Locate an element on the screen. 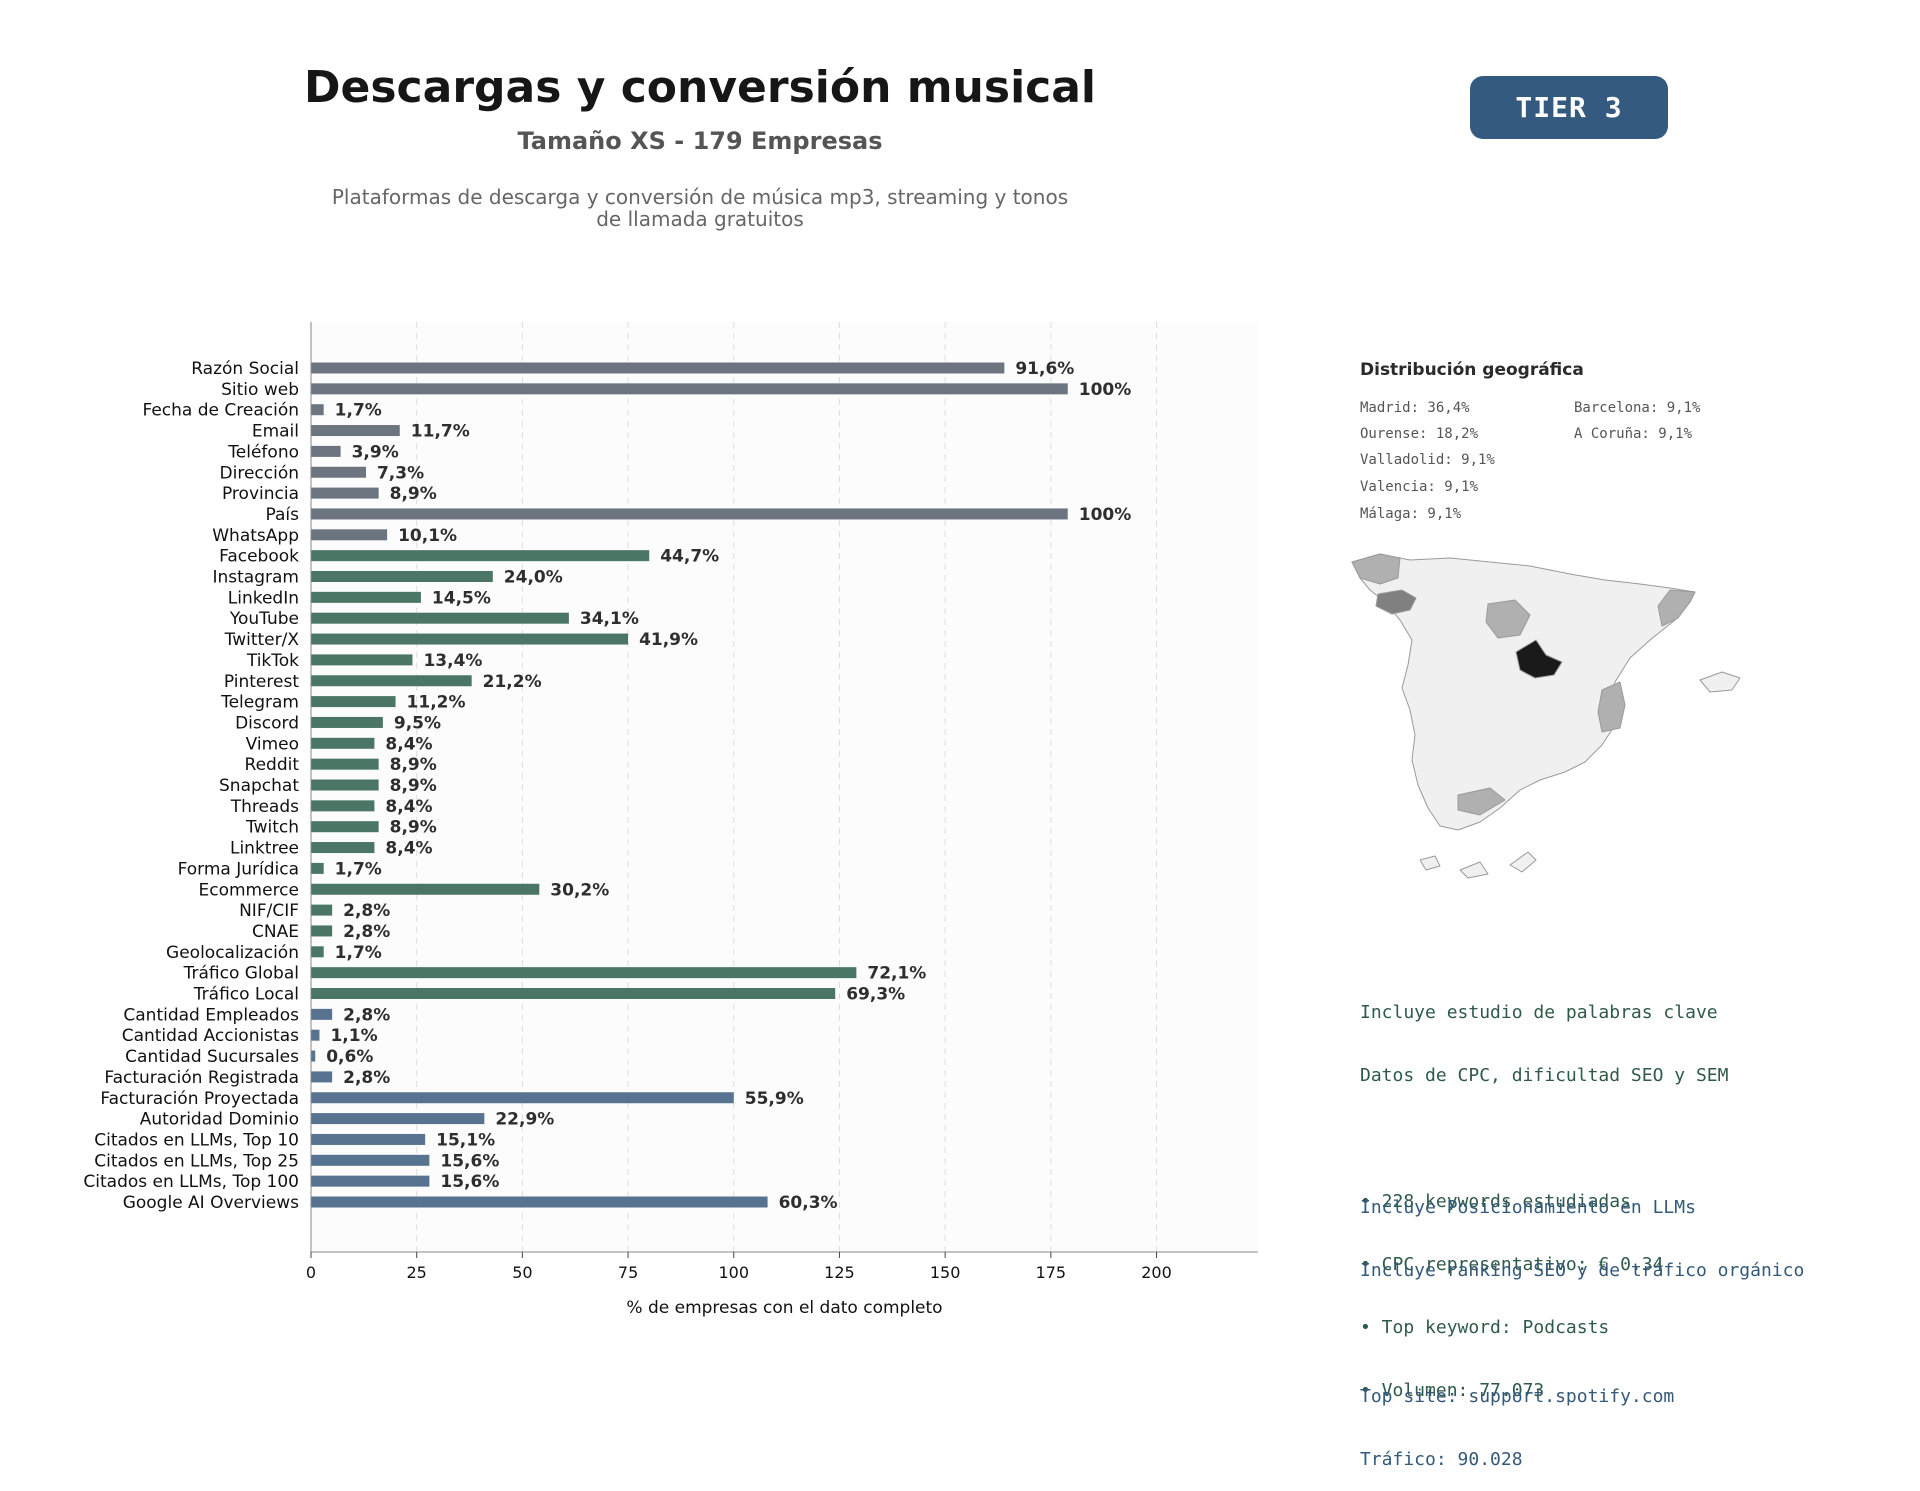 The height and width of the screenshot is (1491, 1920). llm-line-1: Incluye Posicionamiento en LLMs is located at coordinates (1528, 1207).